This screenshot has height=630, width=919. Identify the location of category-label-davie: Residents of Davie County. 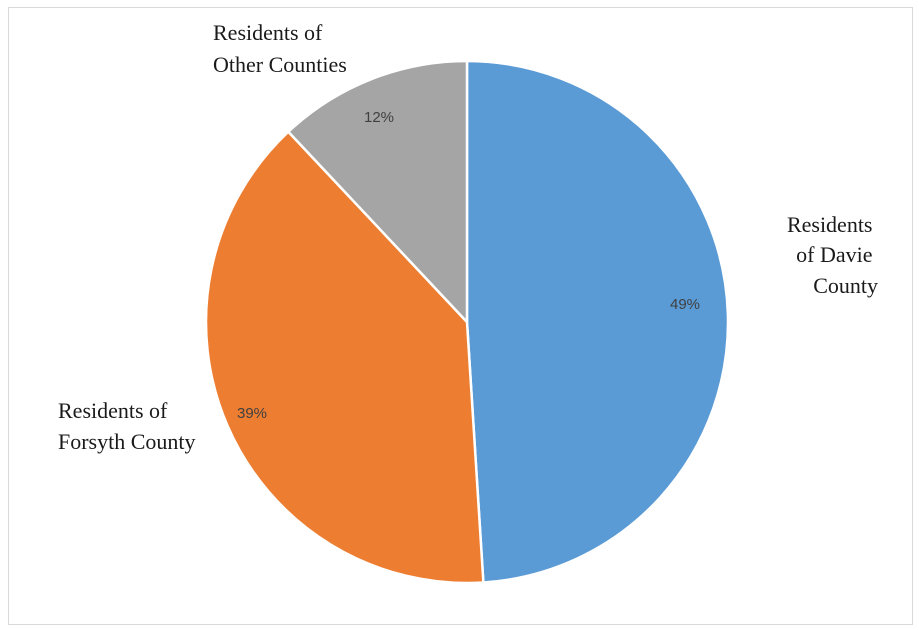
(832, 255).